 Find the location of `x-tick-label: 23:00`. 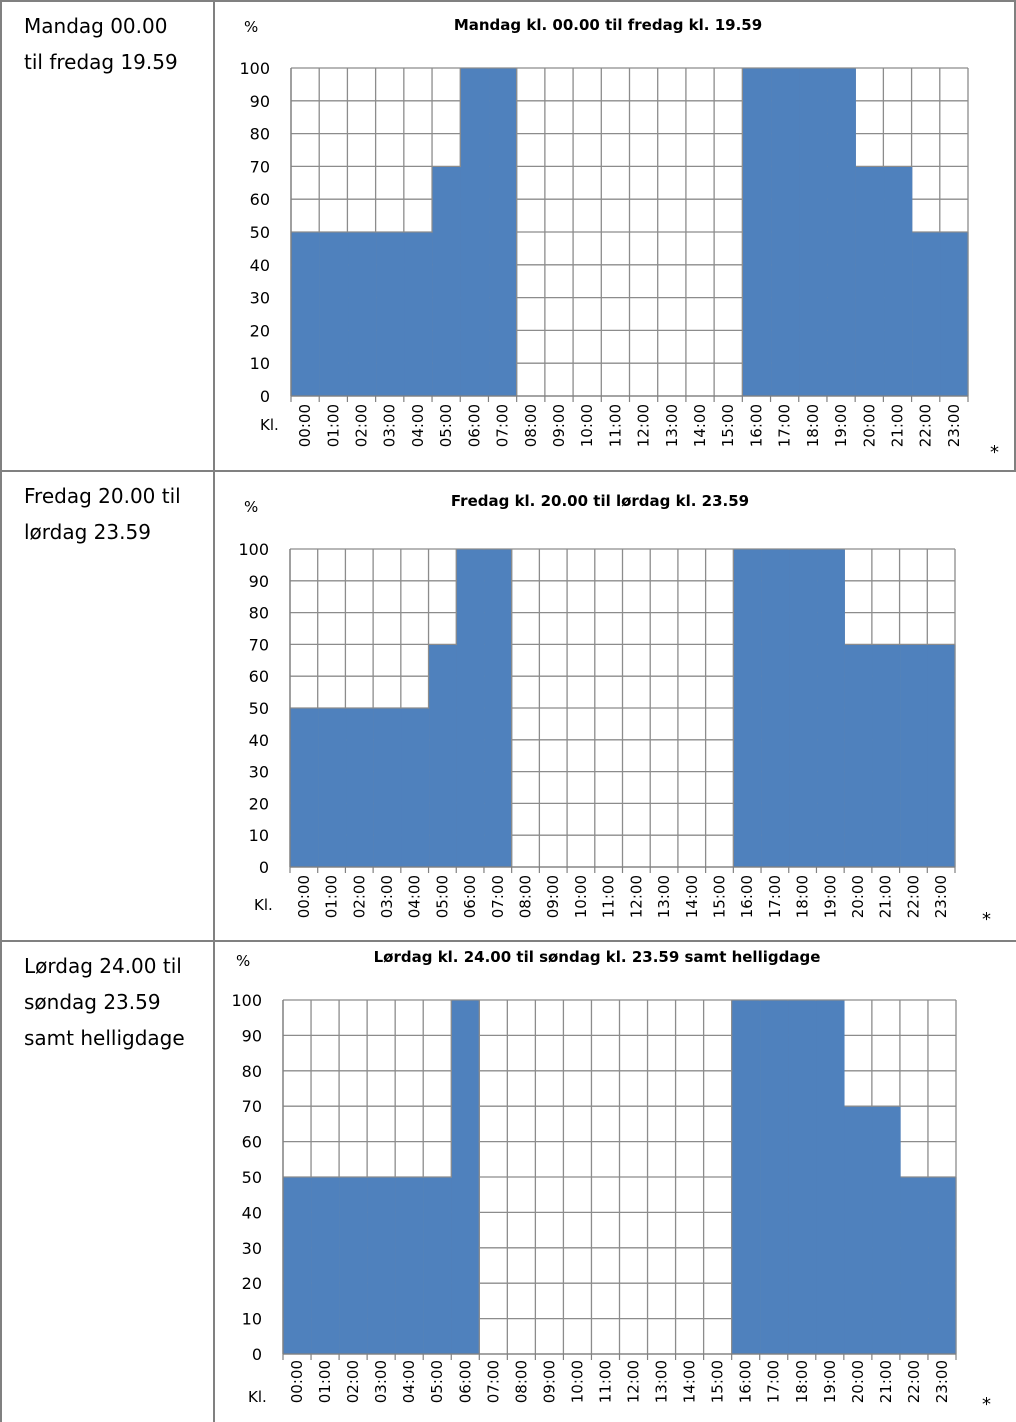

x-tick-label: 23:00 is located at coordinates (942, 1381).